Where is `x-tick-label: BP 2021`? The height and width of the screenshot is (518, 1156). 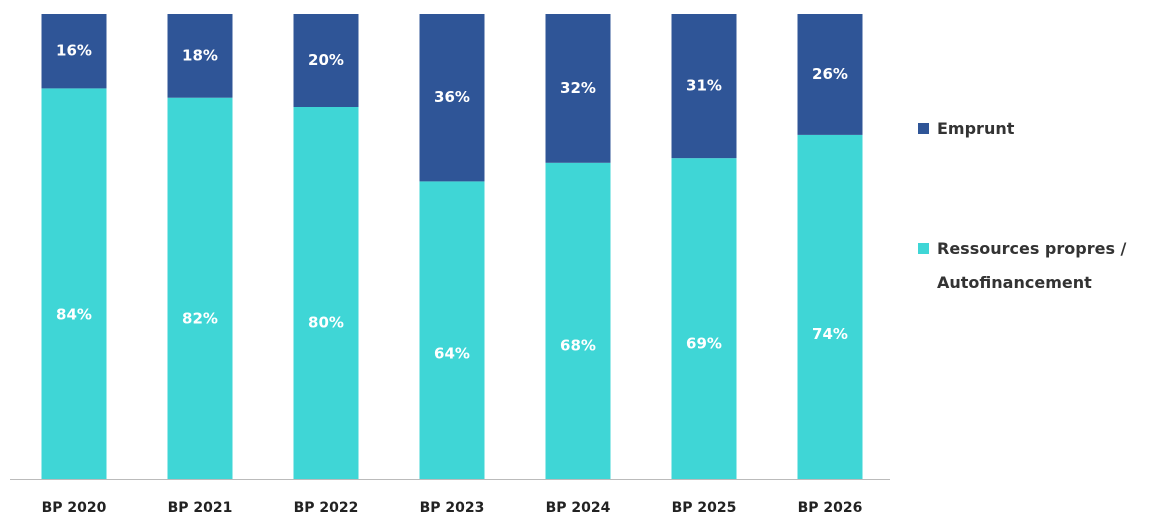 x-tick-label: BP 2021 is located at coordinates (200, 508).